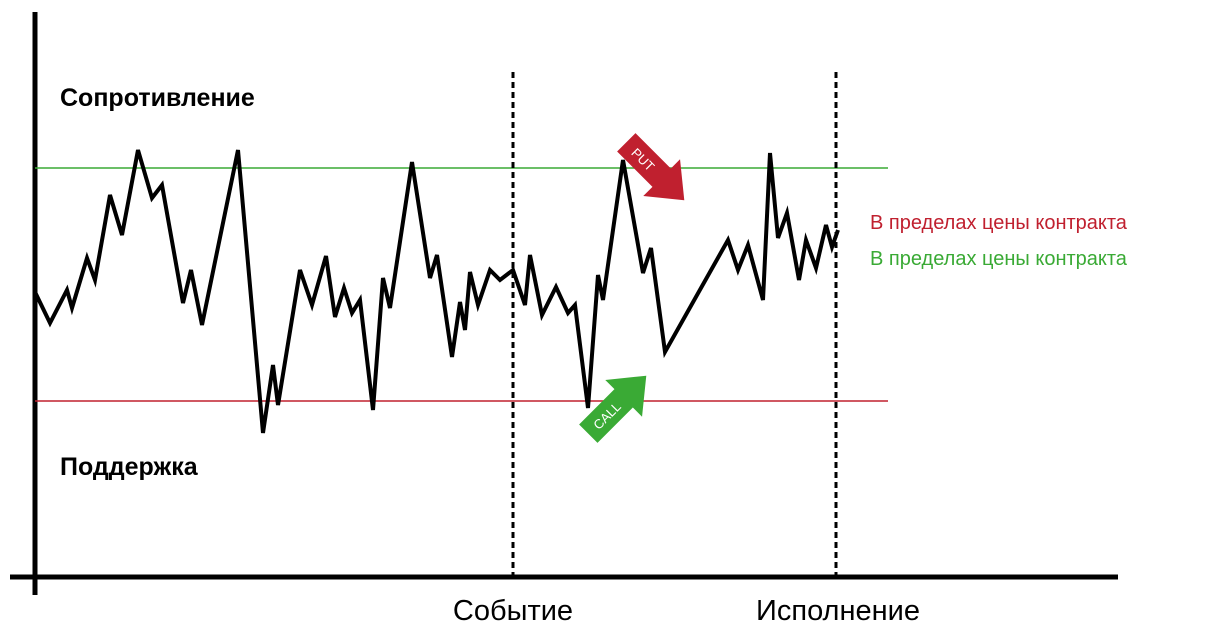 This screenshot has height=625, width=1214. Describe the element at coordinates (651, 167) in the screenshot. I see `put-arrow-shape` at that location.